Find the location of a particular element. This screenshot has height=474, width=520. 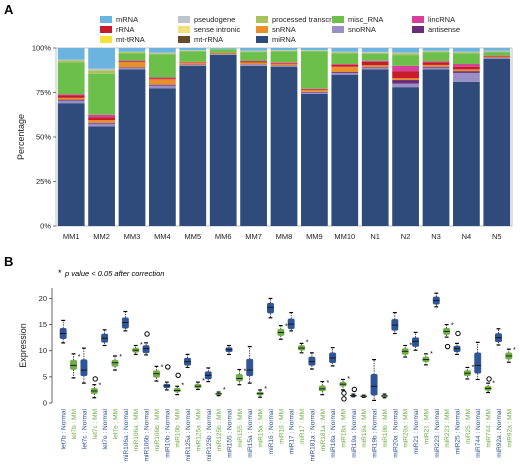

x-tick-label: miR19b : Normal is located at coordinates (375, 432).